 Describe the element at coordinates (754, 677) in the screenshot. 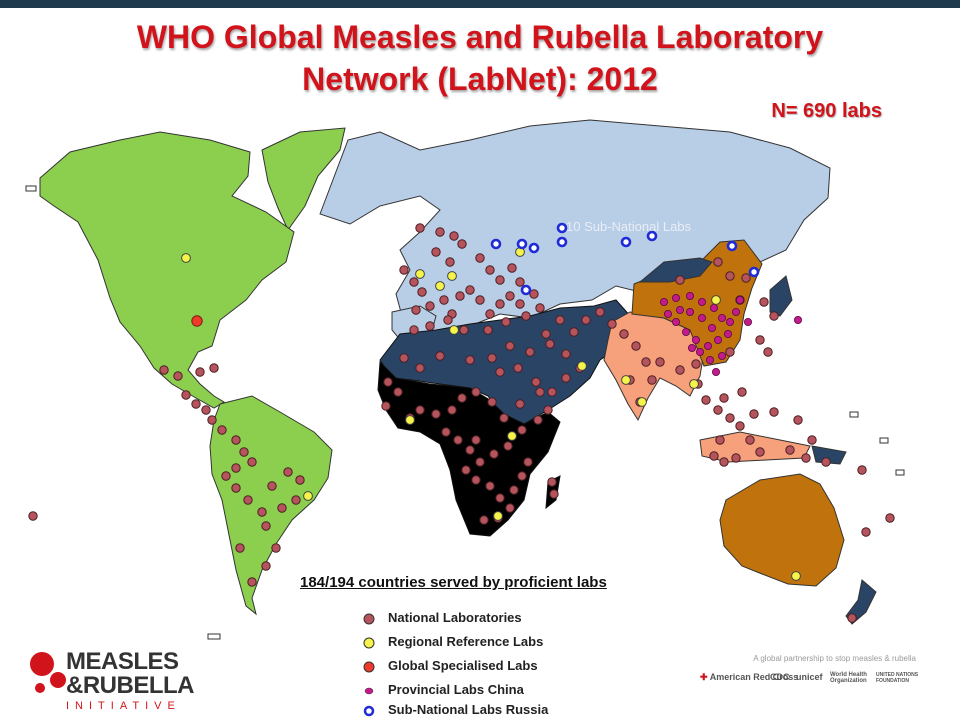

I see `partner-name: American Red Cross` at that location.